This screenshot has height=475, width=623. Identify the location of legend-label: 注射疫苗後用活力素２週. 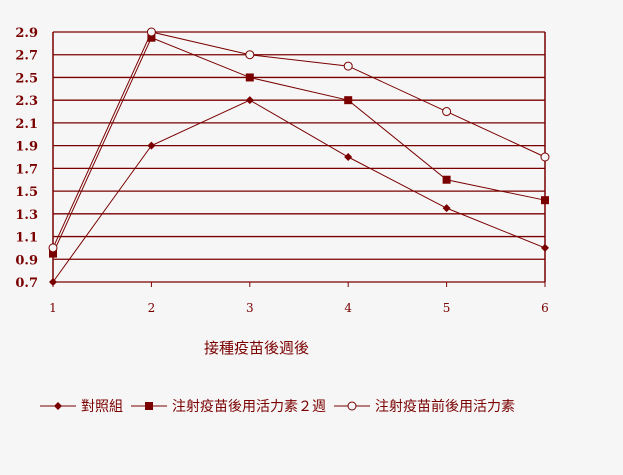
(249, 407).